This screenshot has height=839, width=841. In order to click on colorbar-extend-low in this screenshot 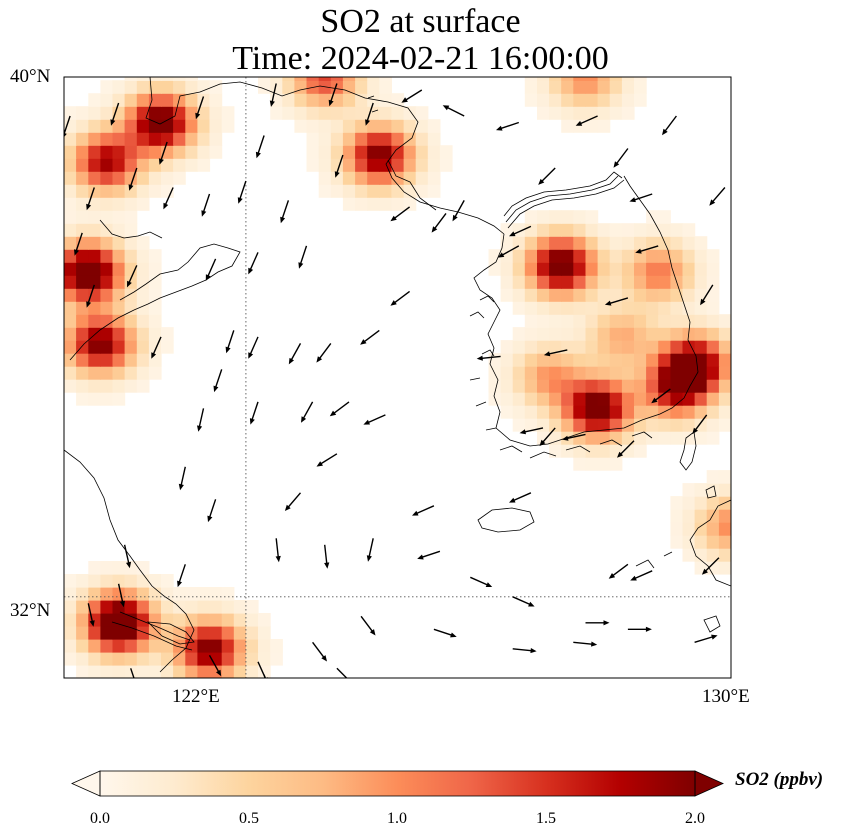, I will do `click(86, 783)`.